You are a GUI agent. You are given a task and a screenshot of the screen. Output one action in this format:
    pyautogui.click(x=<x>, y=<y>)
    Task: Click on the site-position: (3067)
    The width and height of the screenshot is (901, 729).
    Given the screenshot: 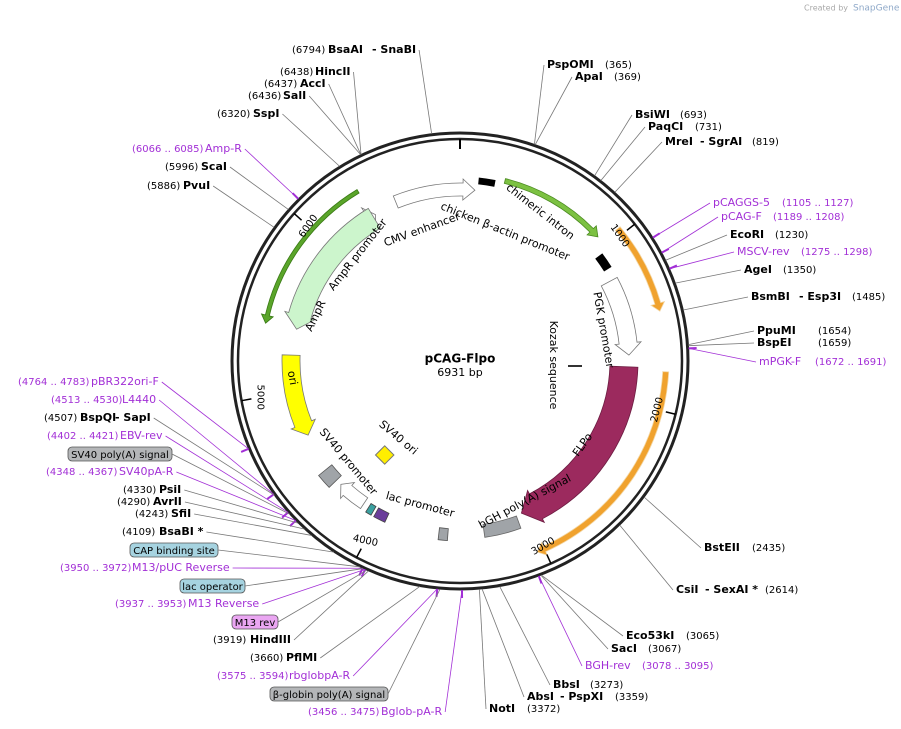 What is the action you would take?
    pyautogui.click(x=664, y=649)
    